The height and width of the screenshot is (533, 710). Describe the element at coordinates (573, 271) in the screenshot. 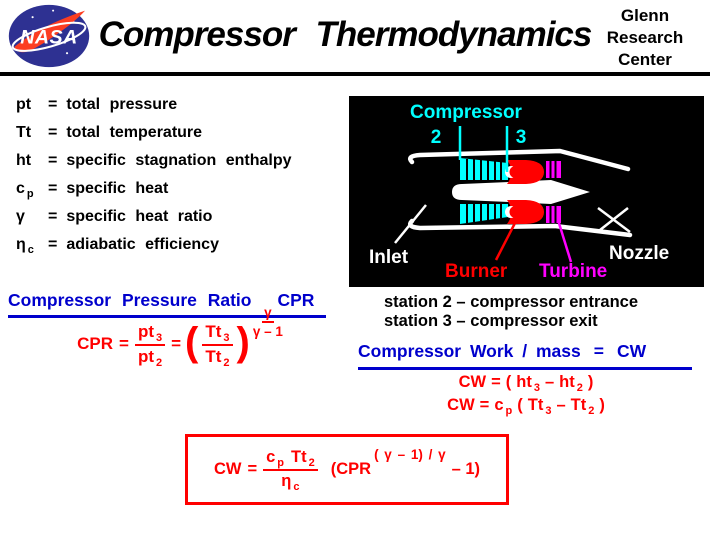

I see `turbine-label: Turbine` at that location.